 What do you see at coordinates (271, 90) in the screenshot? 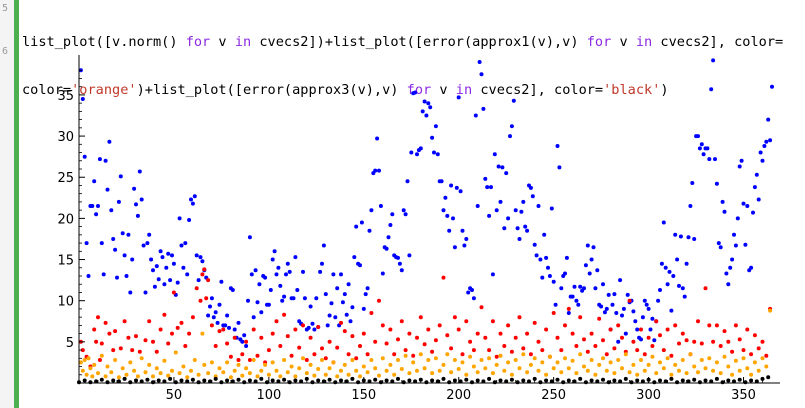
I see `code-token: )+list_plot([error(approx3(v),v)` at bounding box center [271, 90].